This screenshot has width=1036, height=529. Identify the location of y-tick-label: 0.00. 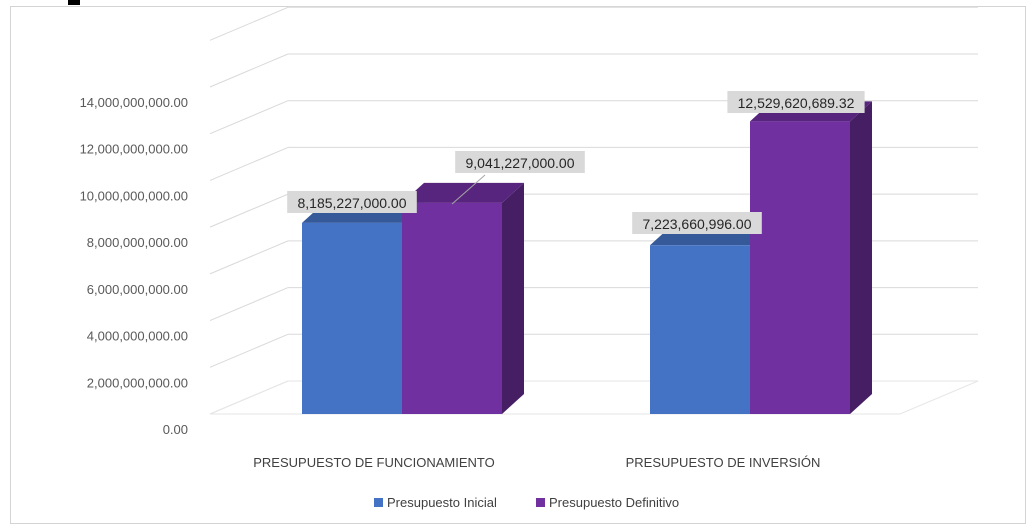
(175, 429).